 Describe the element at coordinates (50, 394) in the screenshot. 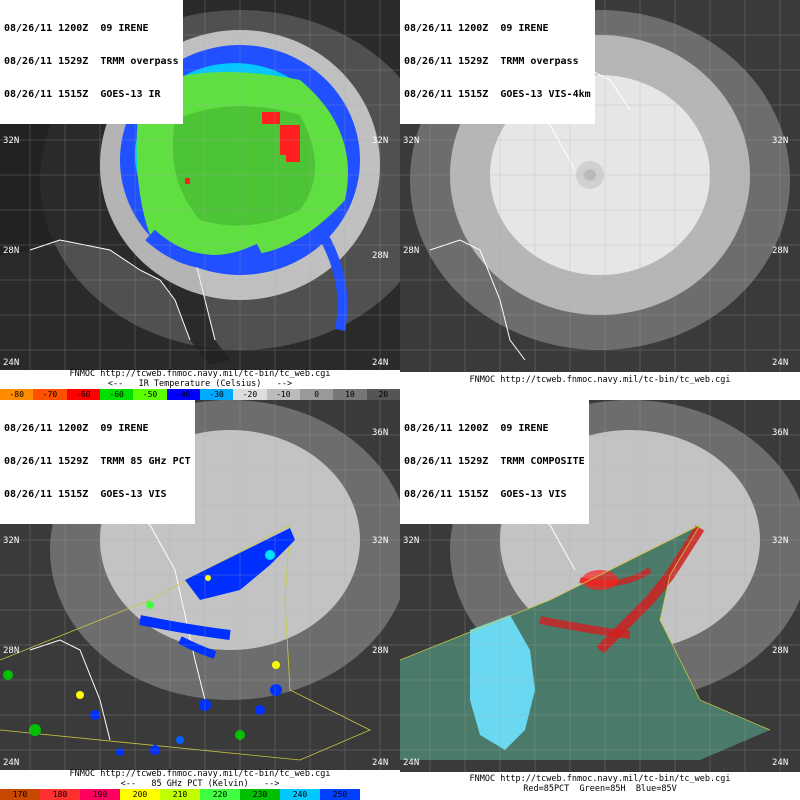

I see `ir-scale-swatch: -70` at that location.